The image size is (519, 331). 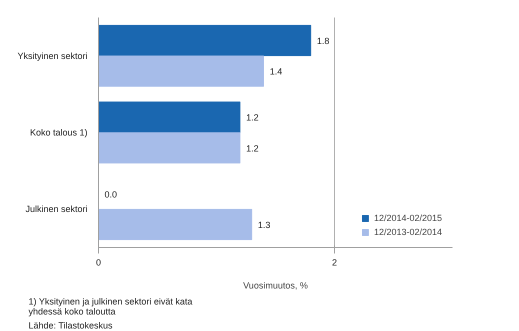 What do you see at coordinates (111, 194) in the screenshot?
I see `data-label: 0.0` at bounding box center [111, 194].